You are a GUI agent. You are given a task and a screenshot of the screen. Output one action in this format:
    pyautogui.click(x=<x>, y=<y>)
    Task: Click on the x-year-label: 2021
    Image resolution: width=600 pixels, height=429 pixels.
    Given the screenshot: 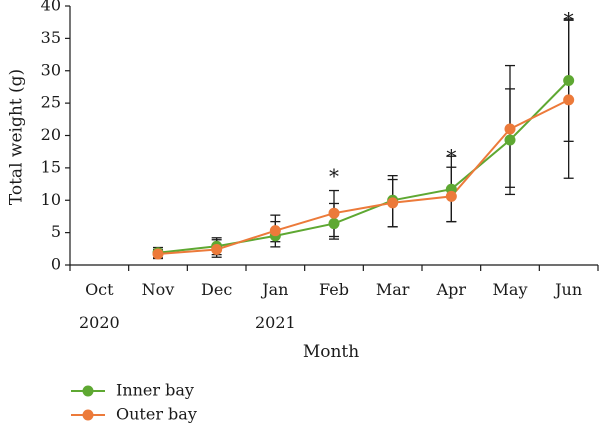 What is the action you would take?
    pyautogui.click(x=275, y=322)
    